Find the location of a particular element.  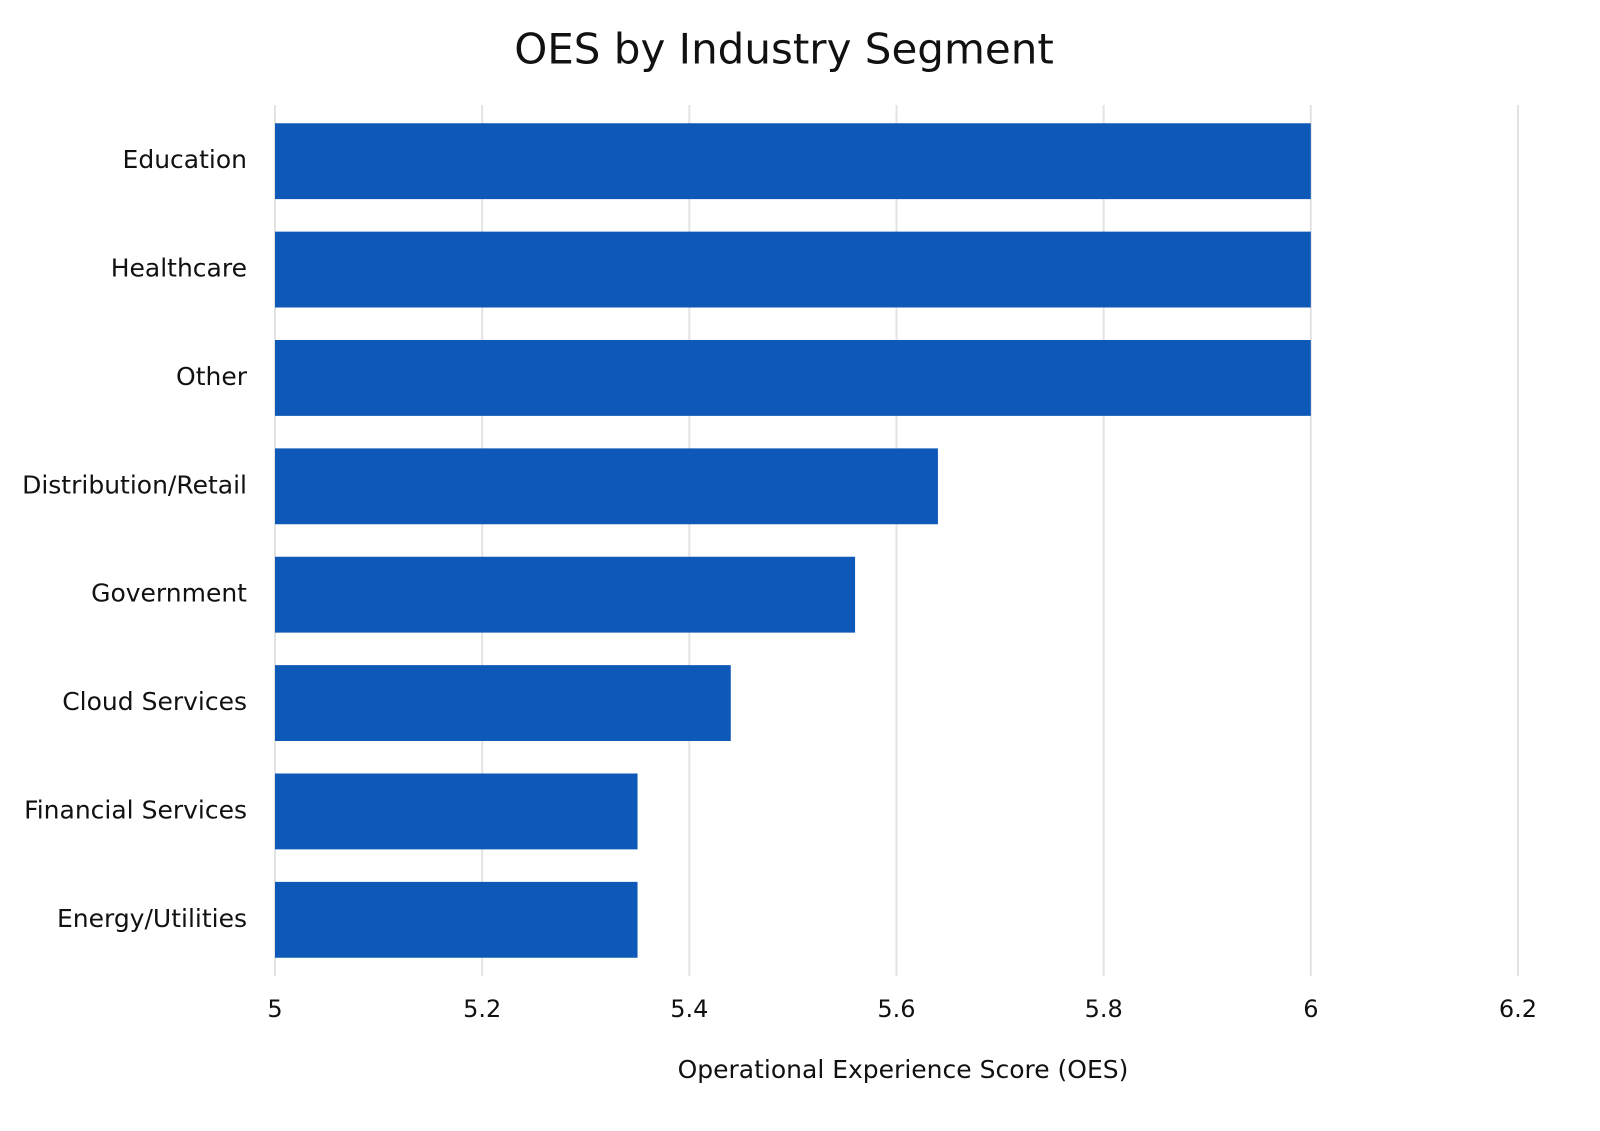

x-tick-label: 5.8 is located at coordinates (1104, 1009).